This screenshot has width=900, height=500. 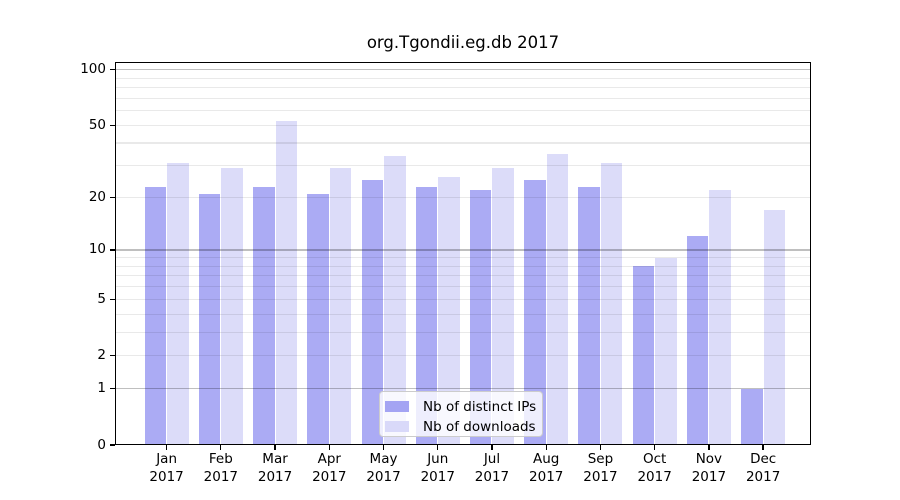 What do you see at coordinates (97, 196) in the screenshot?
I see `y-axis-tick-label: 20` at bounding box center [97, 196].